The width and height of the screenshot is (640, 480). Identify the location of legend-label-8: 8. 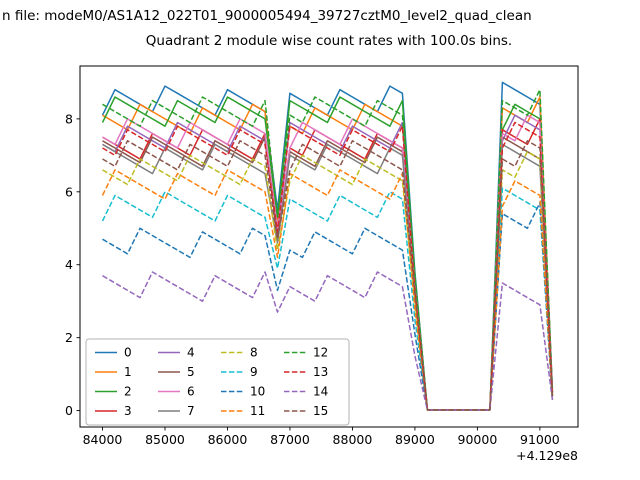
(254, 353).